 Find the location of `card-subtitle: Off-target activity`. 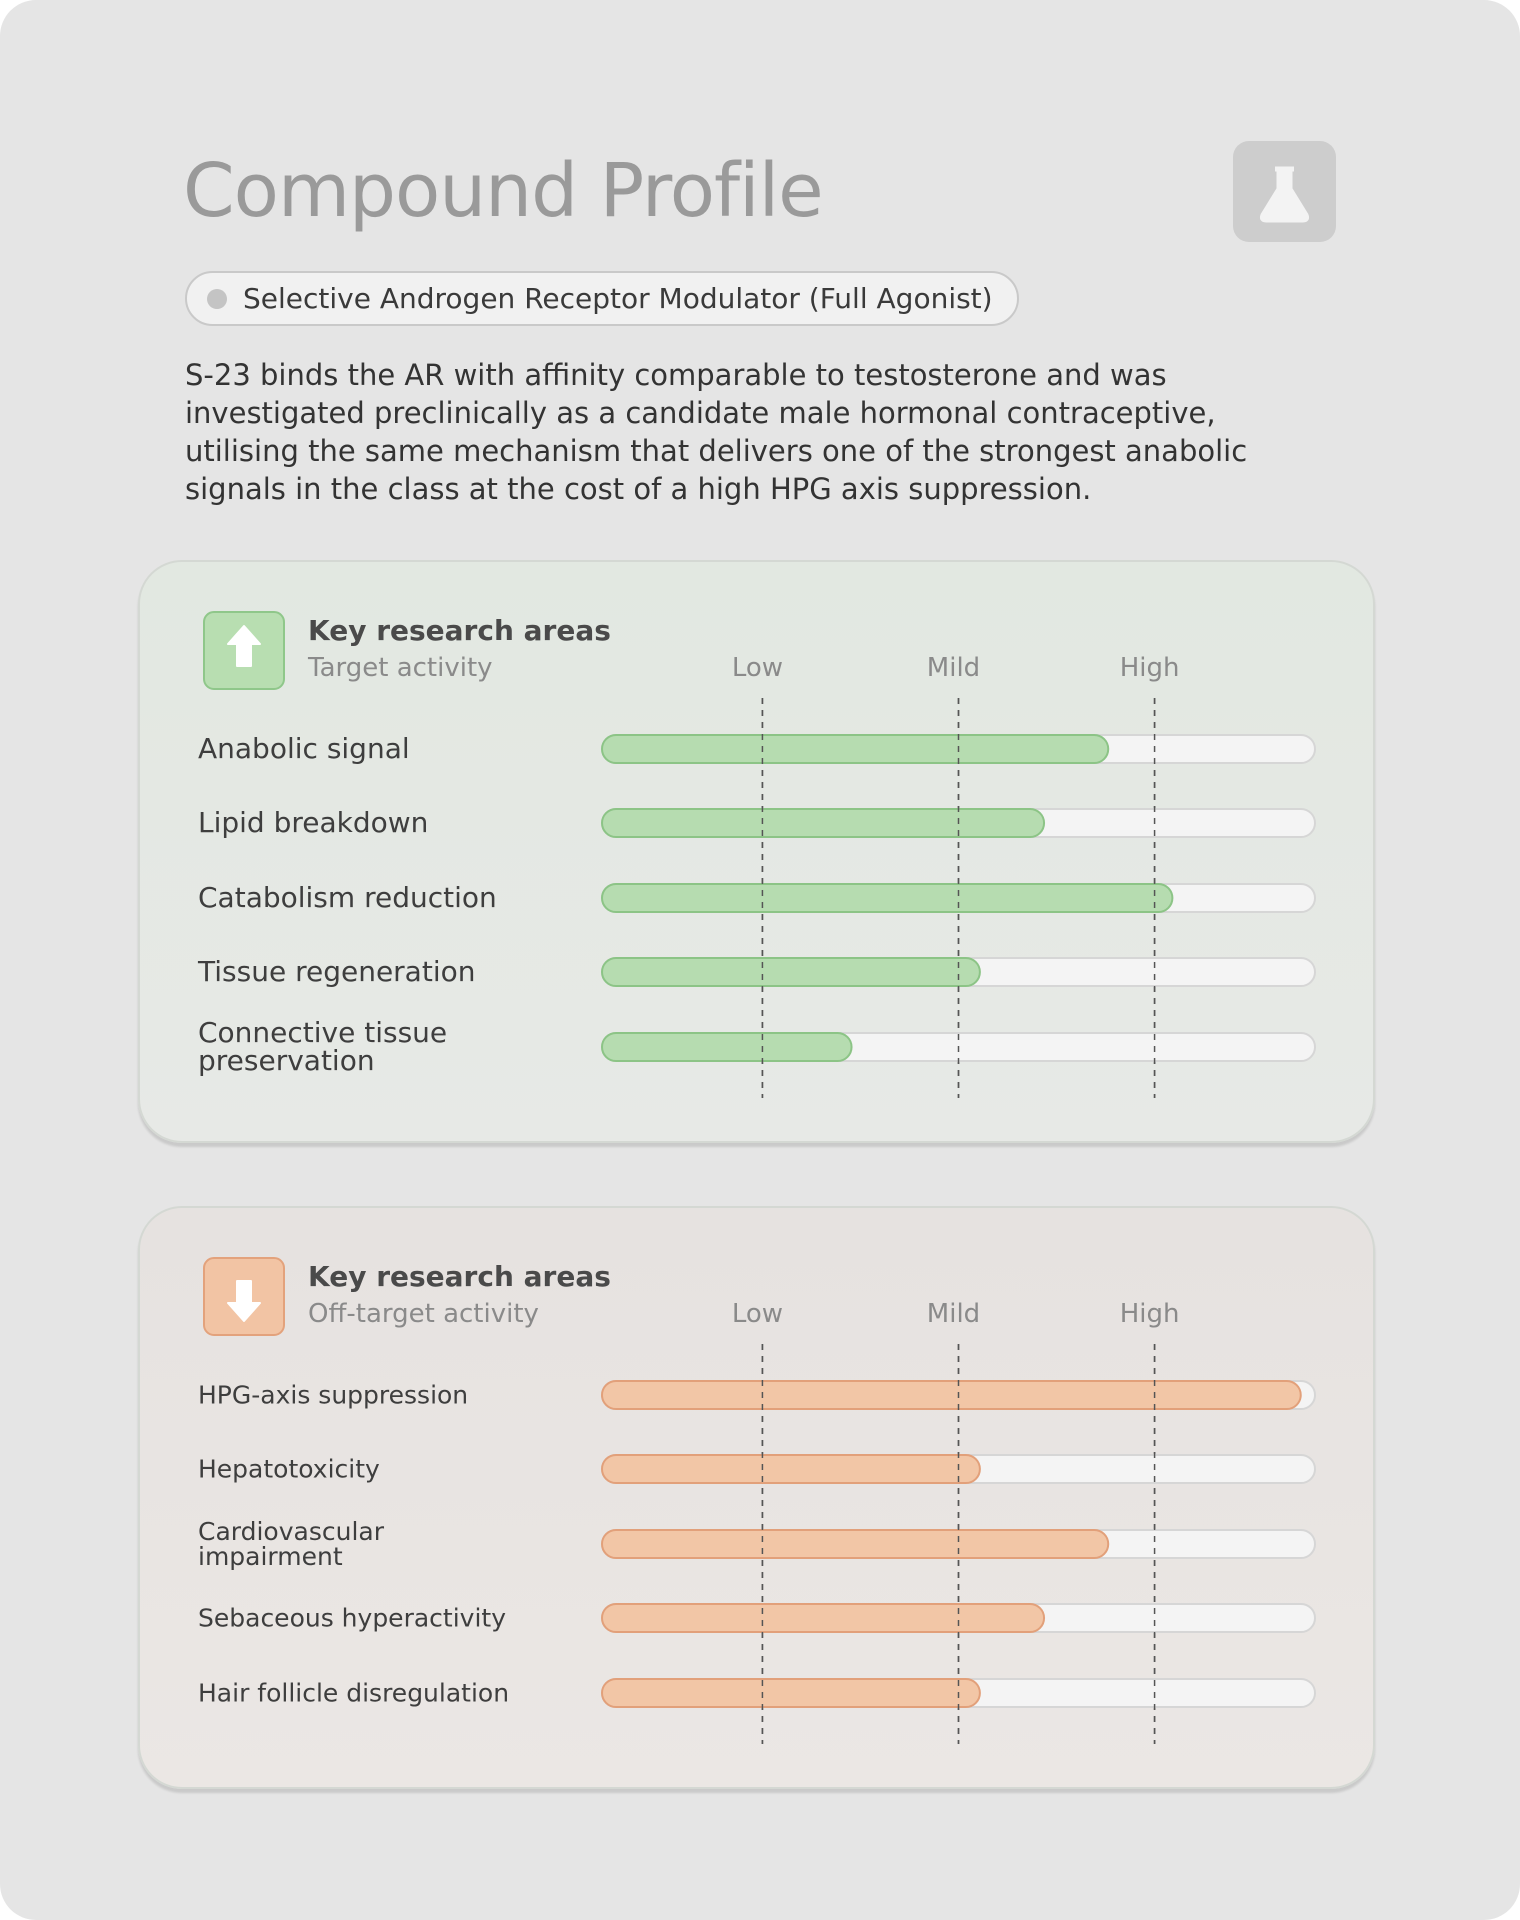

card-subtitle: Off-target activity is located at coordinates (423, 1314).